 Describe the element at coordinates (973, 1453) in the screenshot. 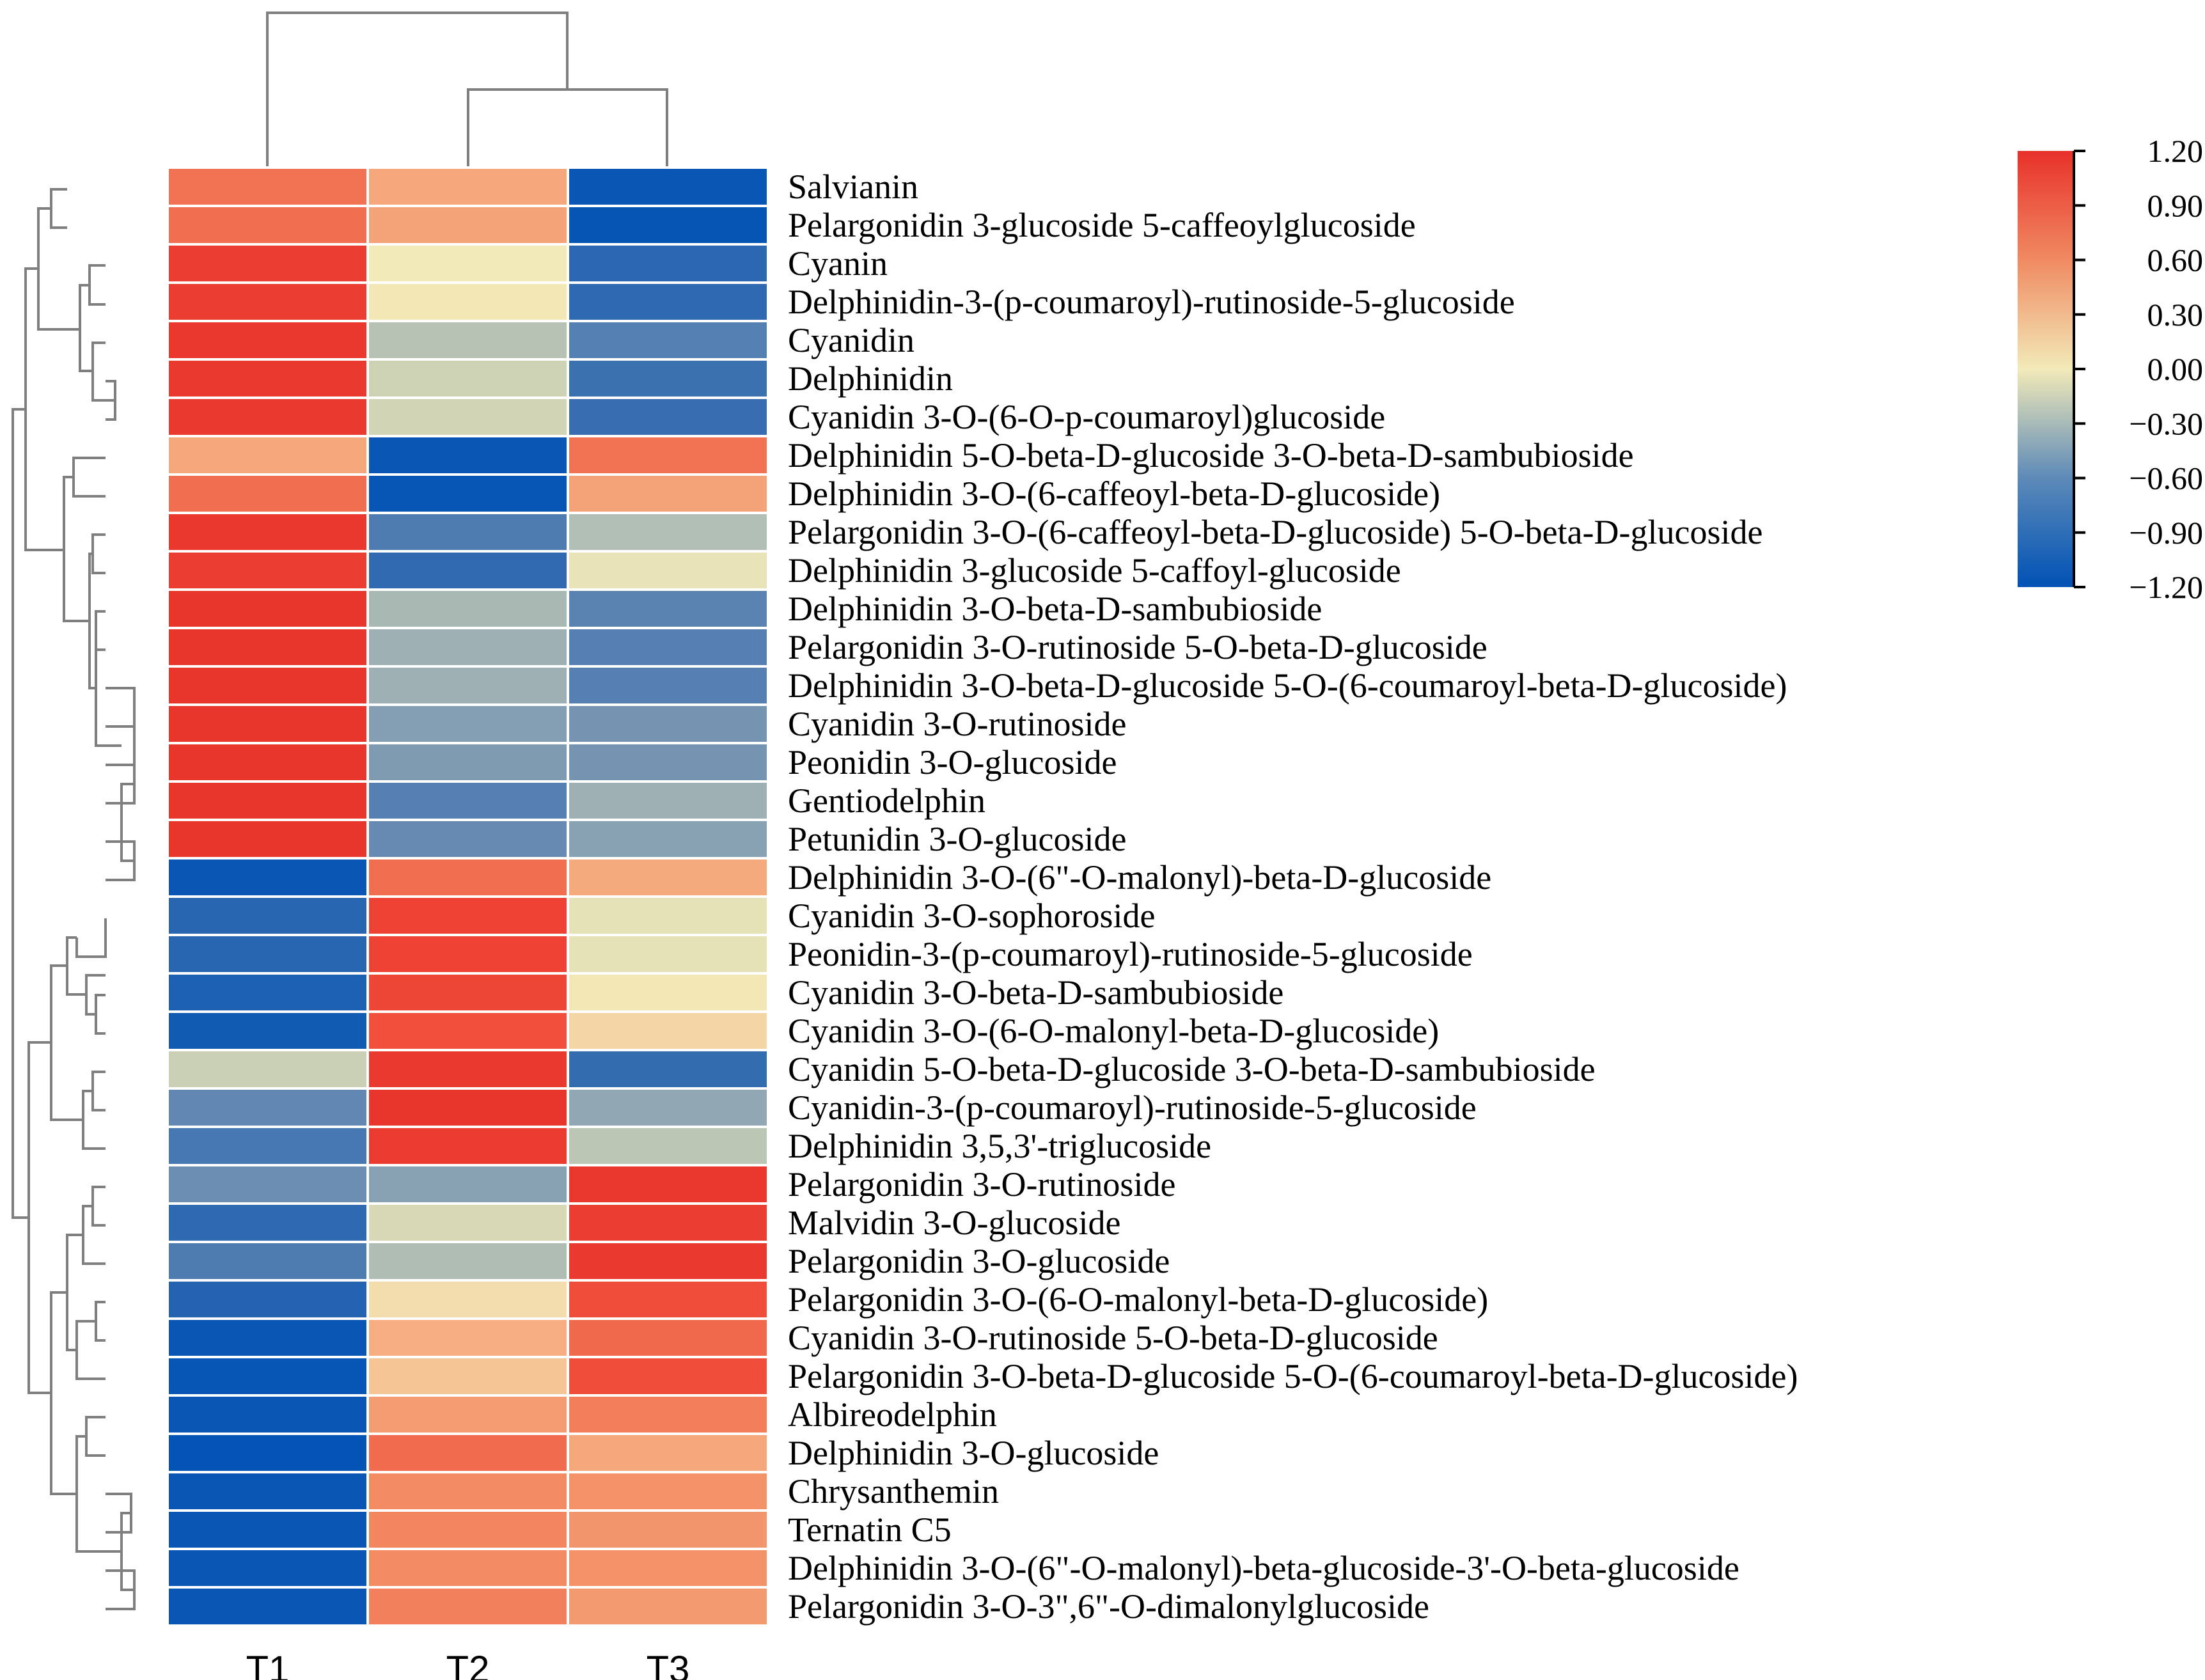

I see `row-label: Delphinidin 3-O-glucoside` at that location.